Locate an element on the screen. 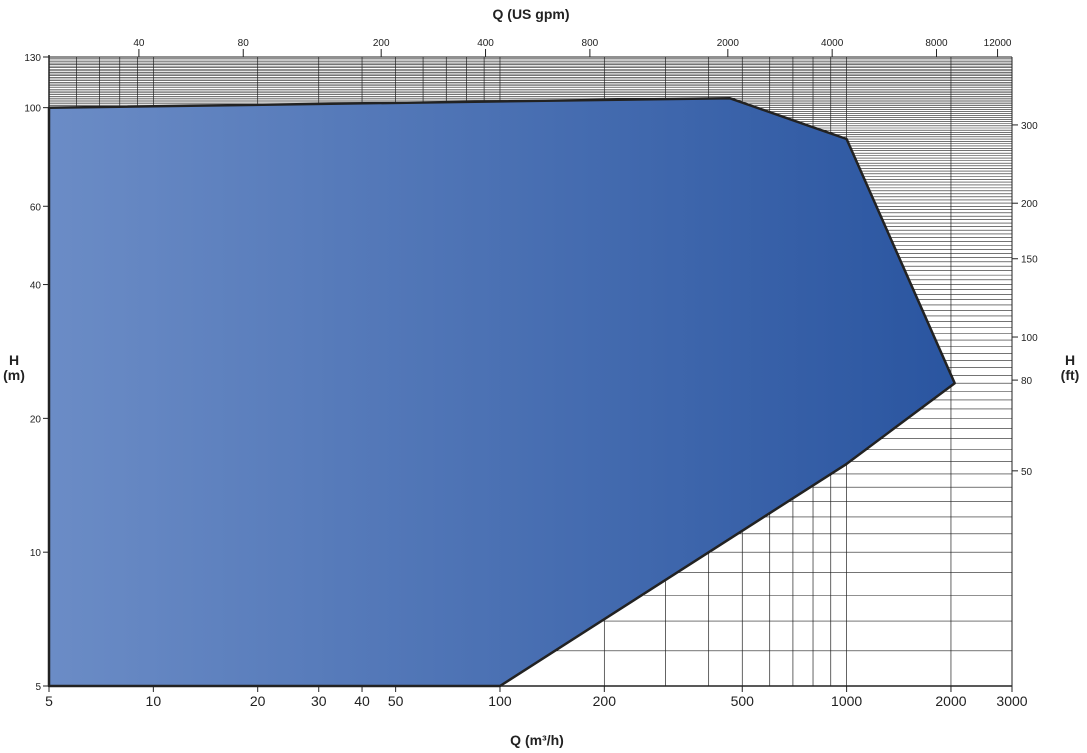 The image size is (1087, 753). y2-axis-title-line-1: H is located at coordinates (1070, 360).